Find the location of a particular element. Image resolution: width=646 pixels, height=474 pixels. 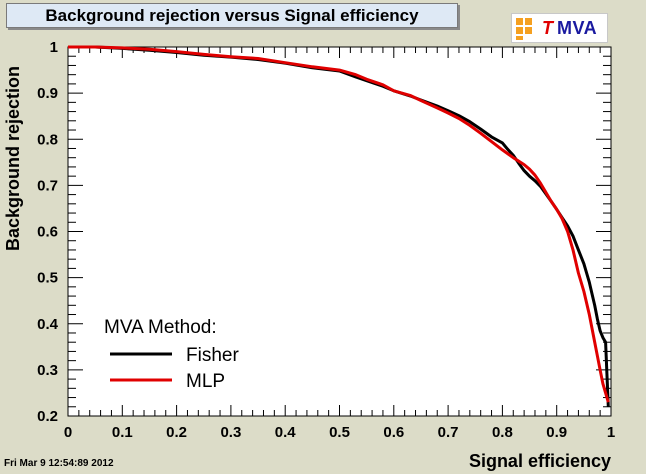

x-tick-label: 0 is located at coordinates (68, 432).